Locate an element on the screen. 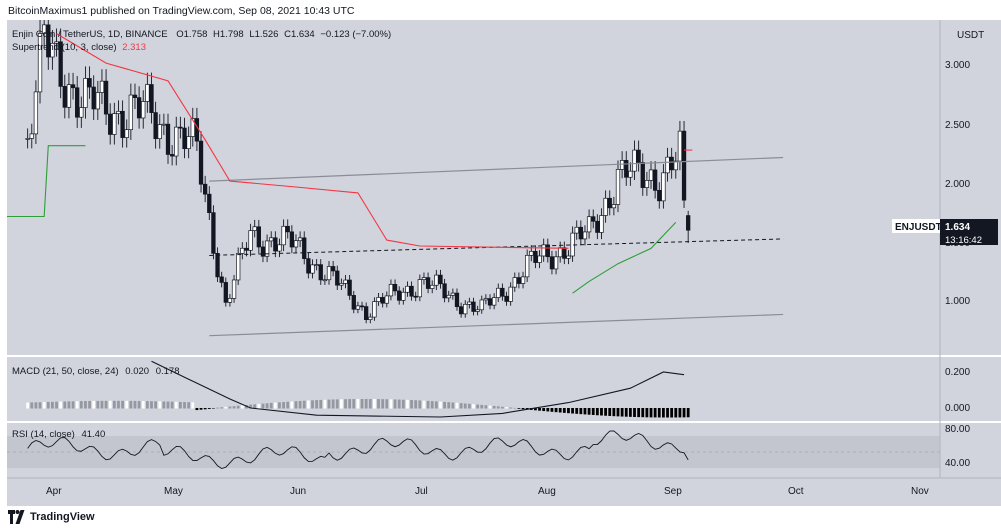 The height and width of the screenshot is (530, 1001). tradingview-logo-icon is located at coordinates (17, 517).